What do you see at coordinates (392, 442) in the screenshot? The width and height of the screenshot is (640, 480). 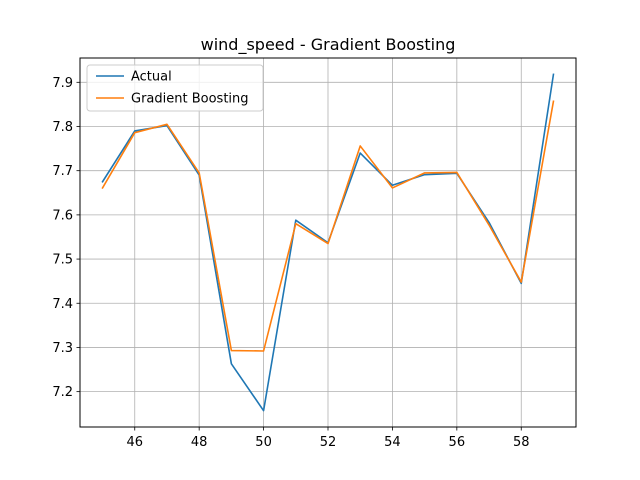 I see `x-tick-label: 54` at bounding box center [392, 442].